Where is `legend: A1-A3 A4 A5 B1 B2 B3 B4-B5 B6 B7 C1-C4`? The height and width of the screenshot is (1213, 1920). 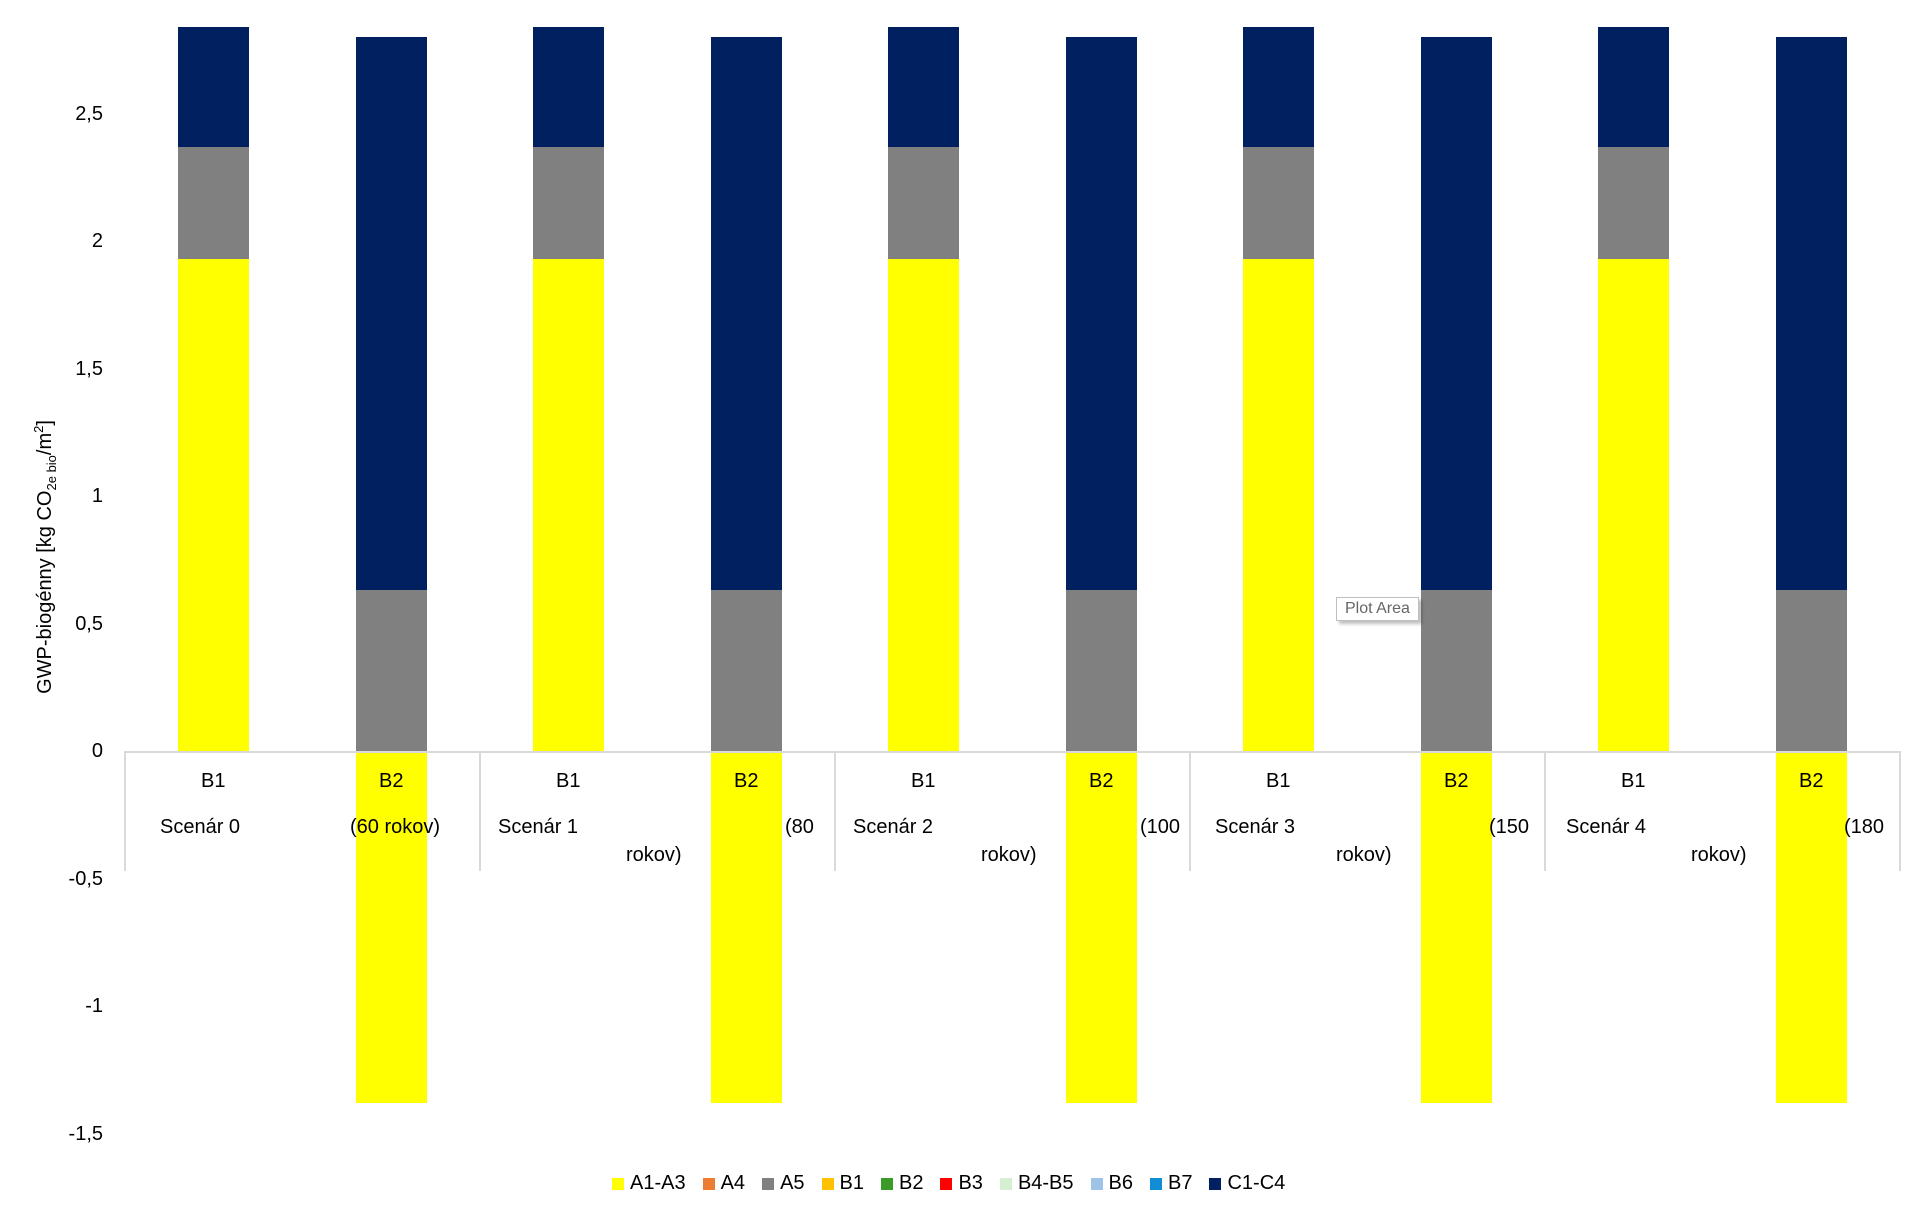
legend: A1-A3 A4 A5 B1 B2 B3 B4-B5 B6 B7 C1-C4 is located at coordinates (957, 1183).